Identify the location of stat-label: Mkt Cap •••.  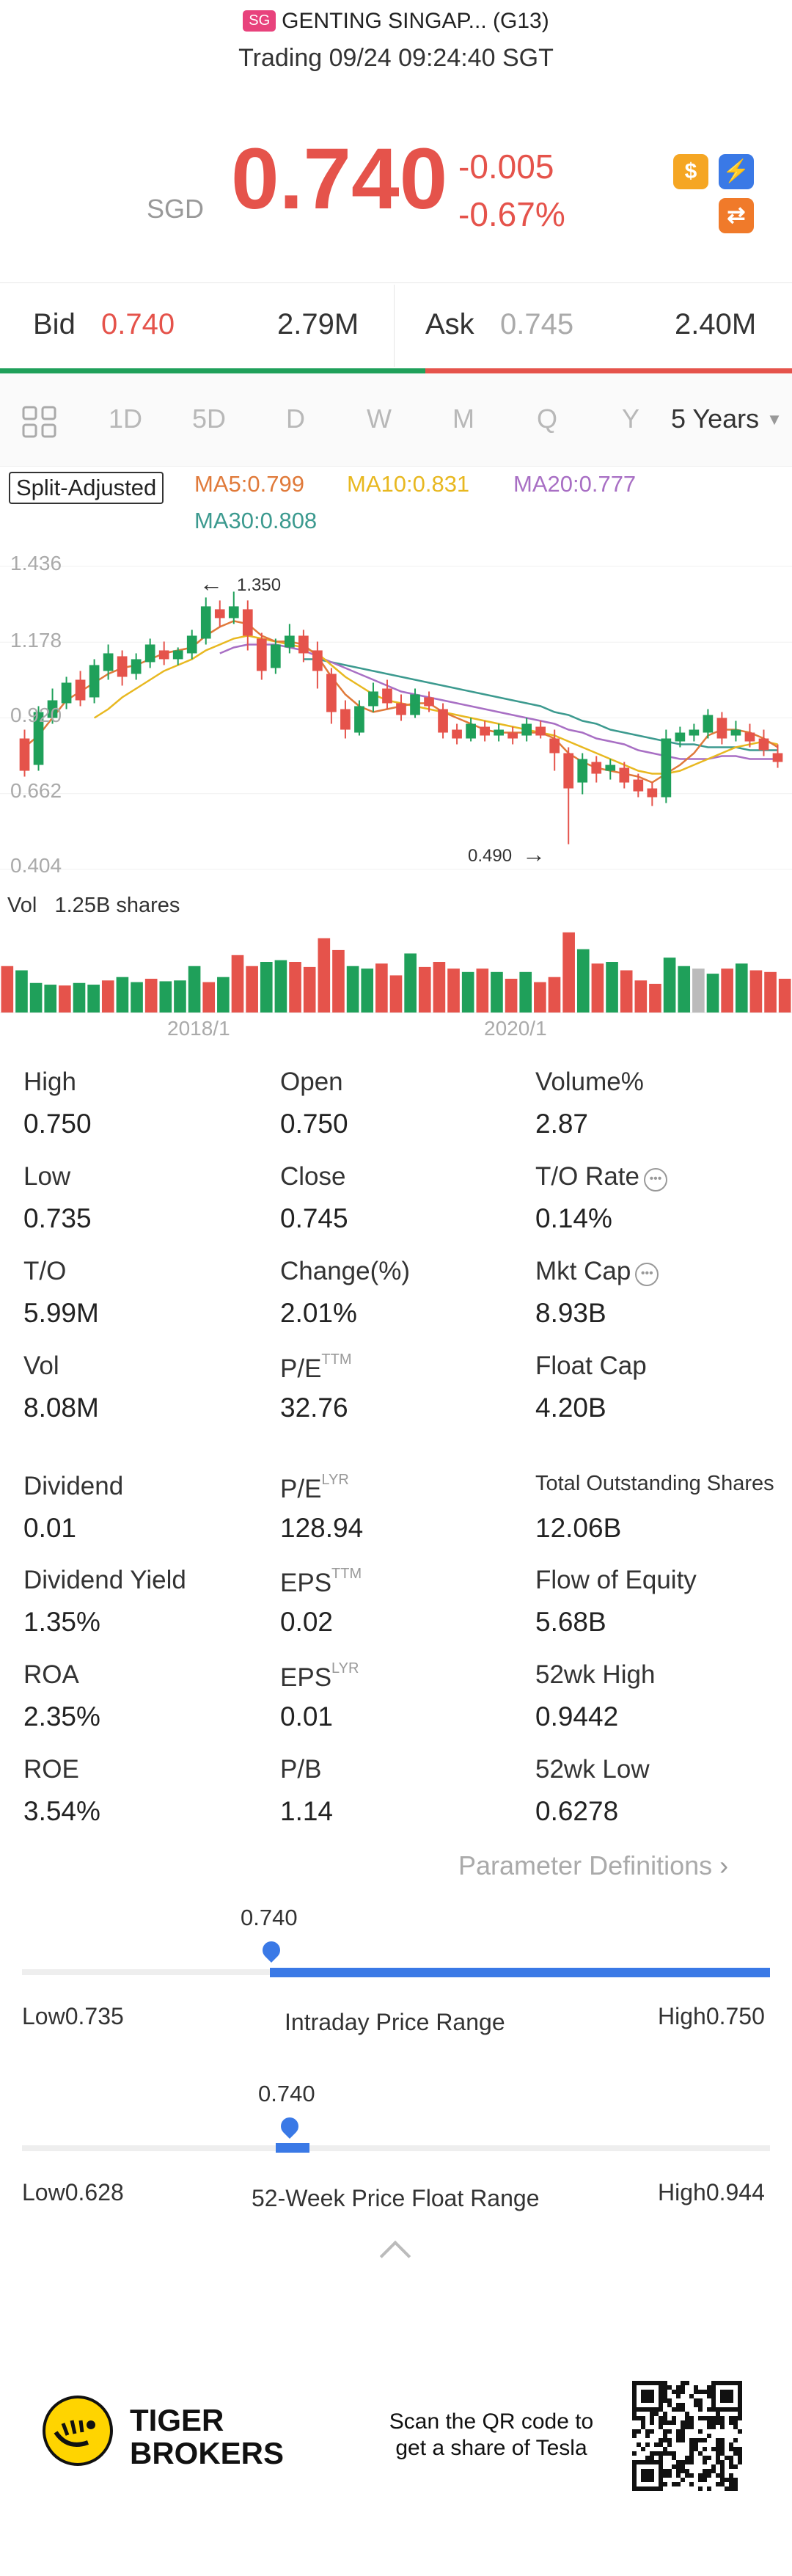
(597, 1271).